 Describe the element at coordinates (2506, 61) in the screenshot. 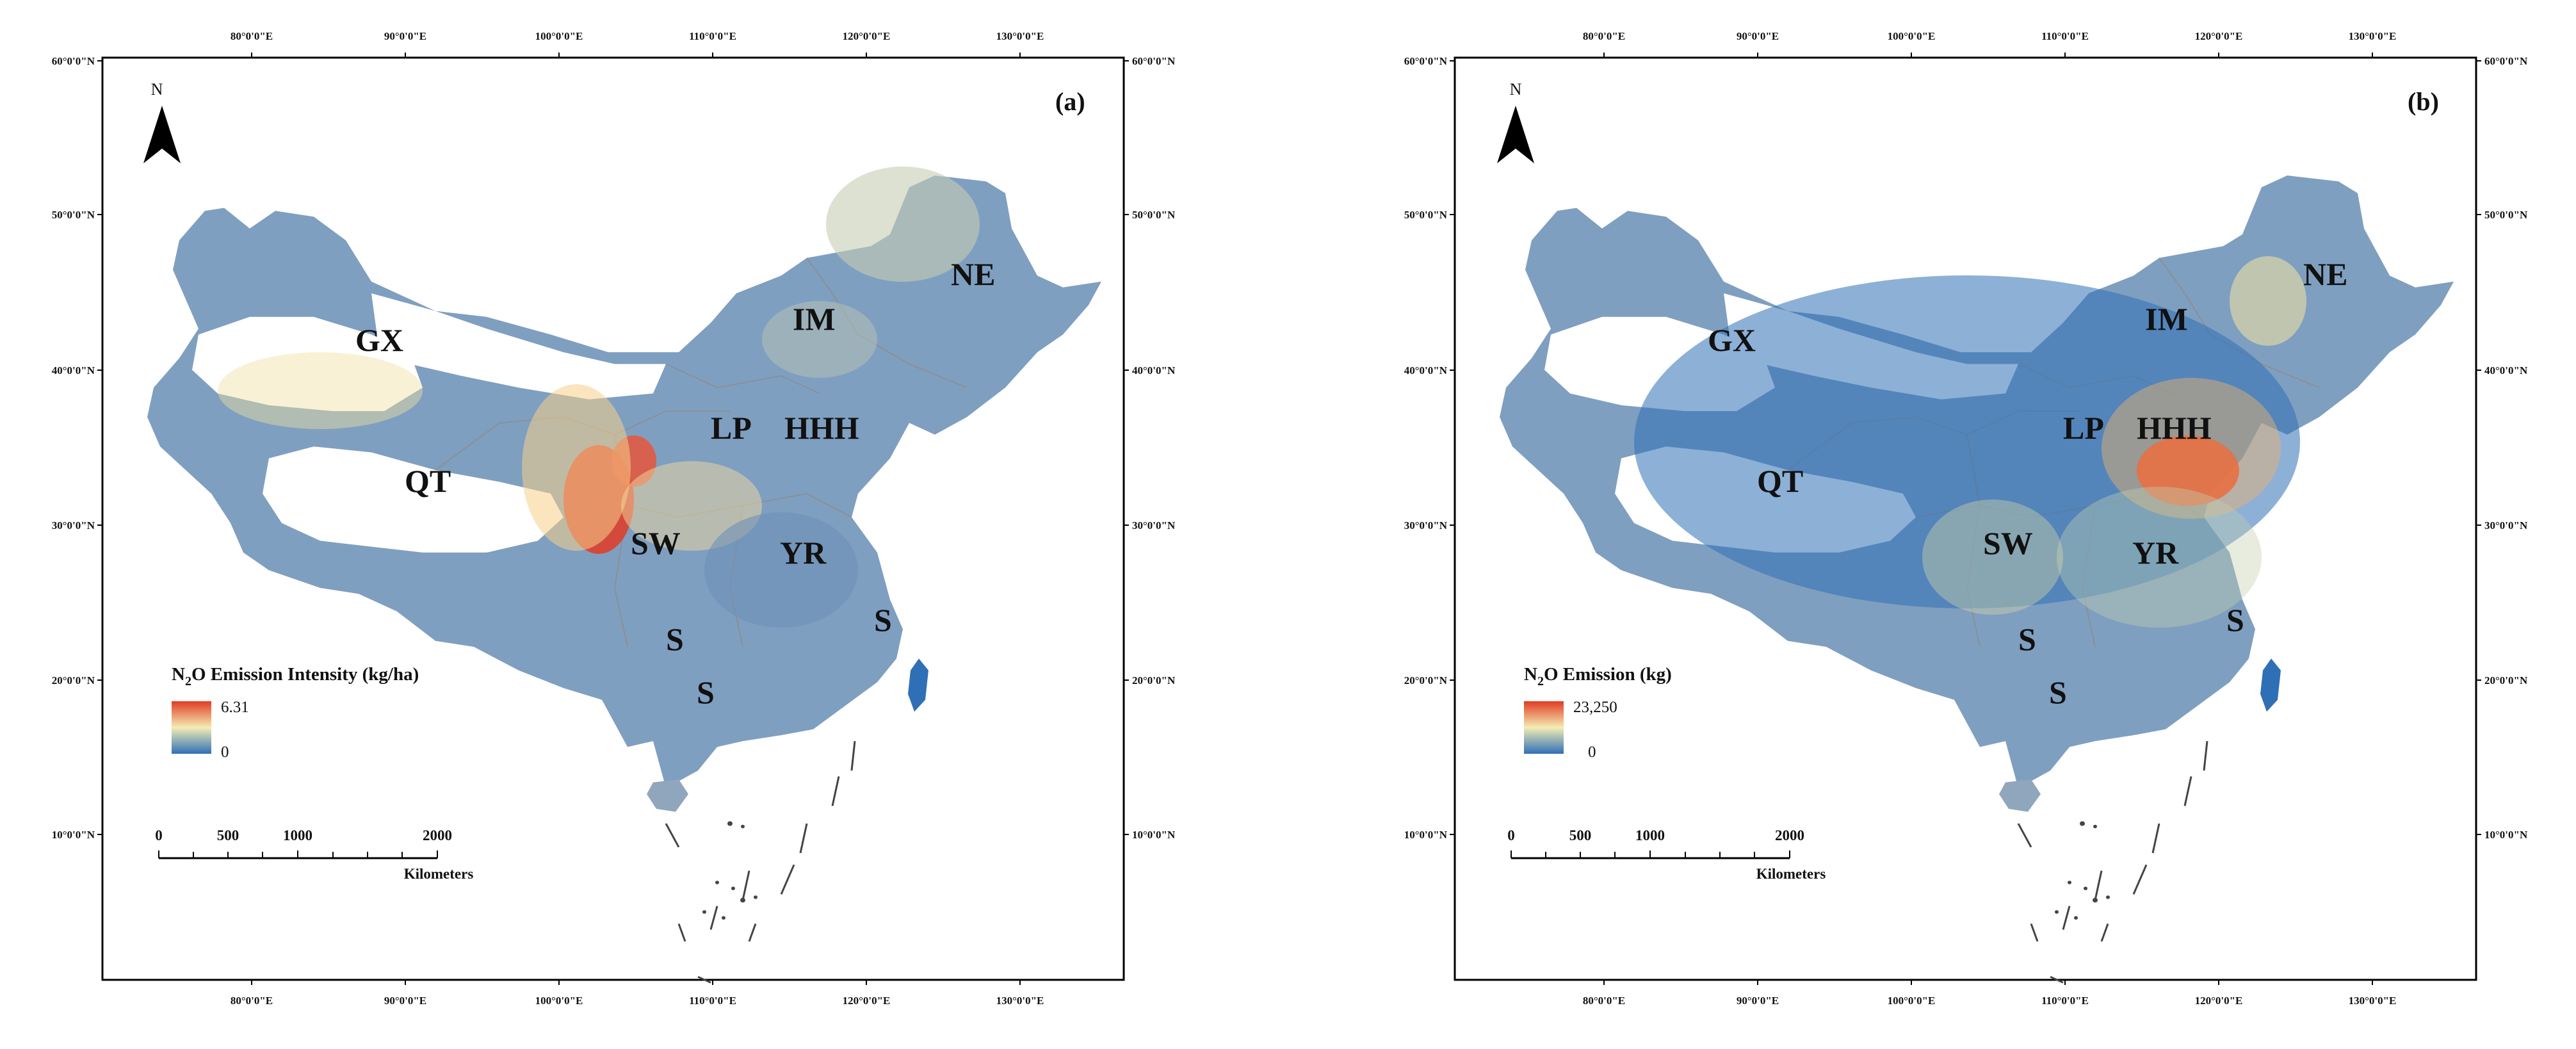

I see `right-tick-b-60: 60°0'0"N` at that location.